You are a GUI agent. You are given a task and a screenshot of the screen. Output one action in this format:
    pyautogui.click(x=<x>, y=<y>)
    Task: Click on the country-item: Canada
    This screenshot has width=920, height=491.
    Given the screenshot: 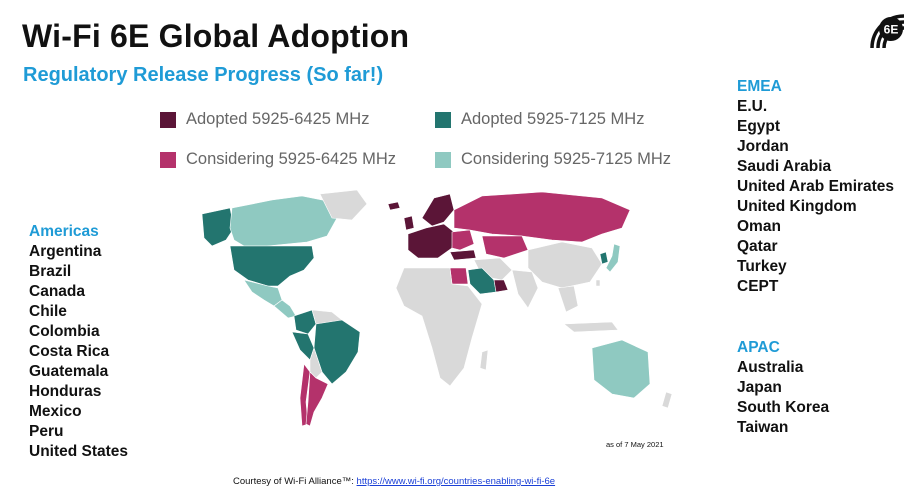 What is the action you would take?
    pyautogui.click(x=57, y=291)
    